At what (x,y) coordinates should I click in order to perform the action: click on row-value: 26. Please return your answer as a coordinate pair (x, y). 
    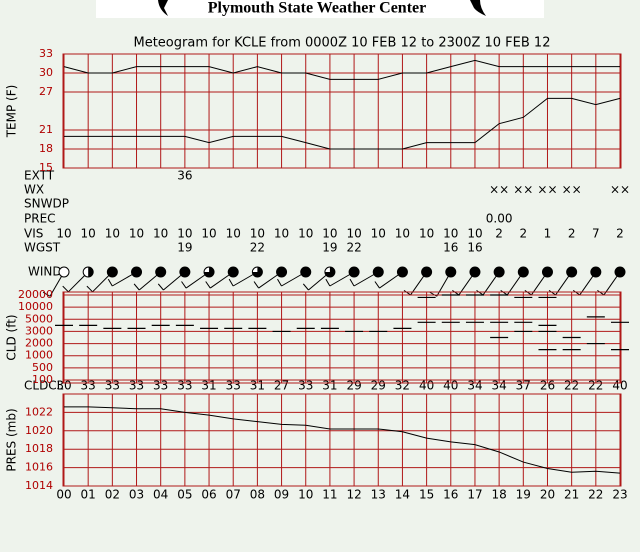
    Looking at the image, I should click on (547, 386).